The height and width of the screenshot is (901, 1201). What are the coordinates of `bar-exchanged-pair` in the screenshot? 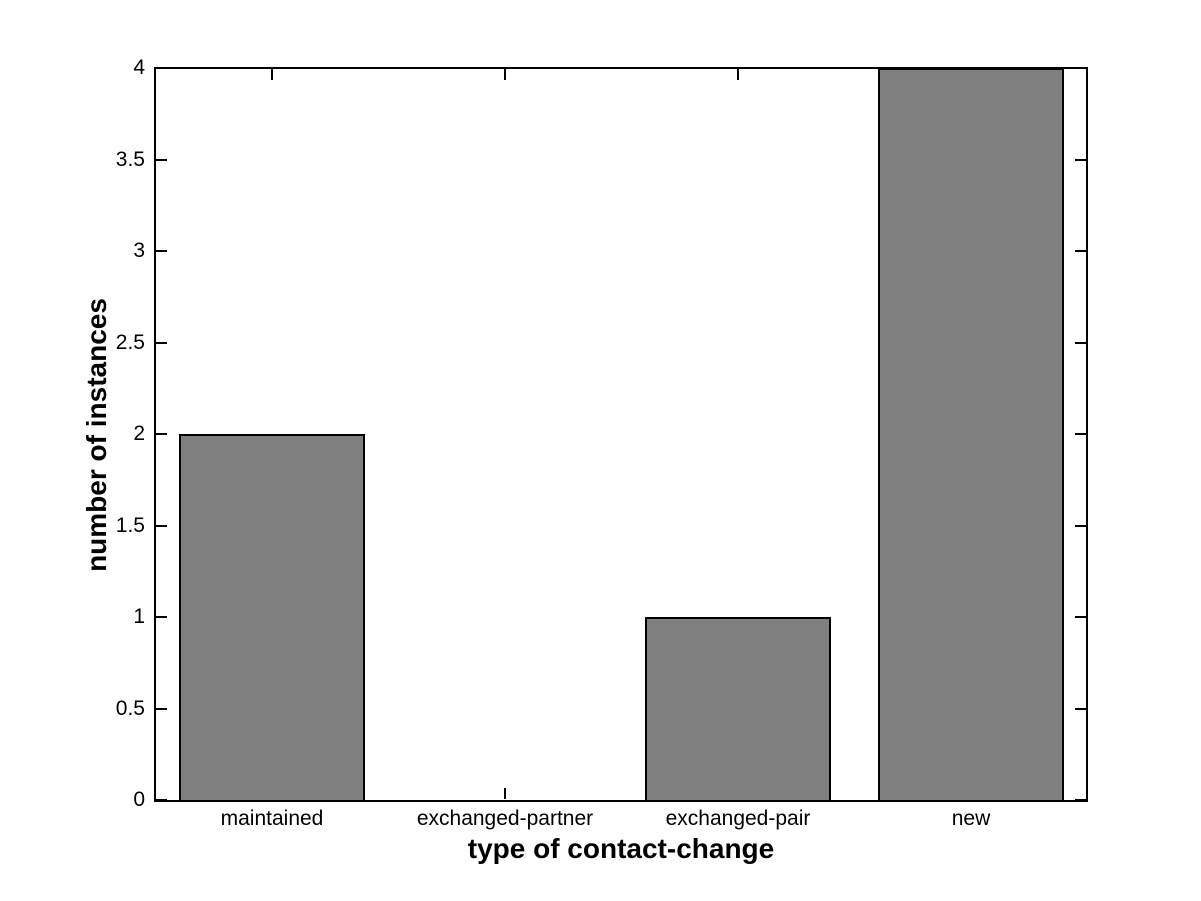 It's located at (738, 708).